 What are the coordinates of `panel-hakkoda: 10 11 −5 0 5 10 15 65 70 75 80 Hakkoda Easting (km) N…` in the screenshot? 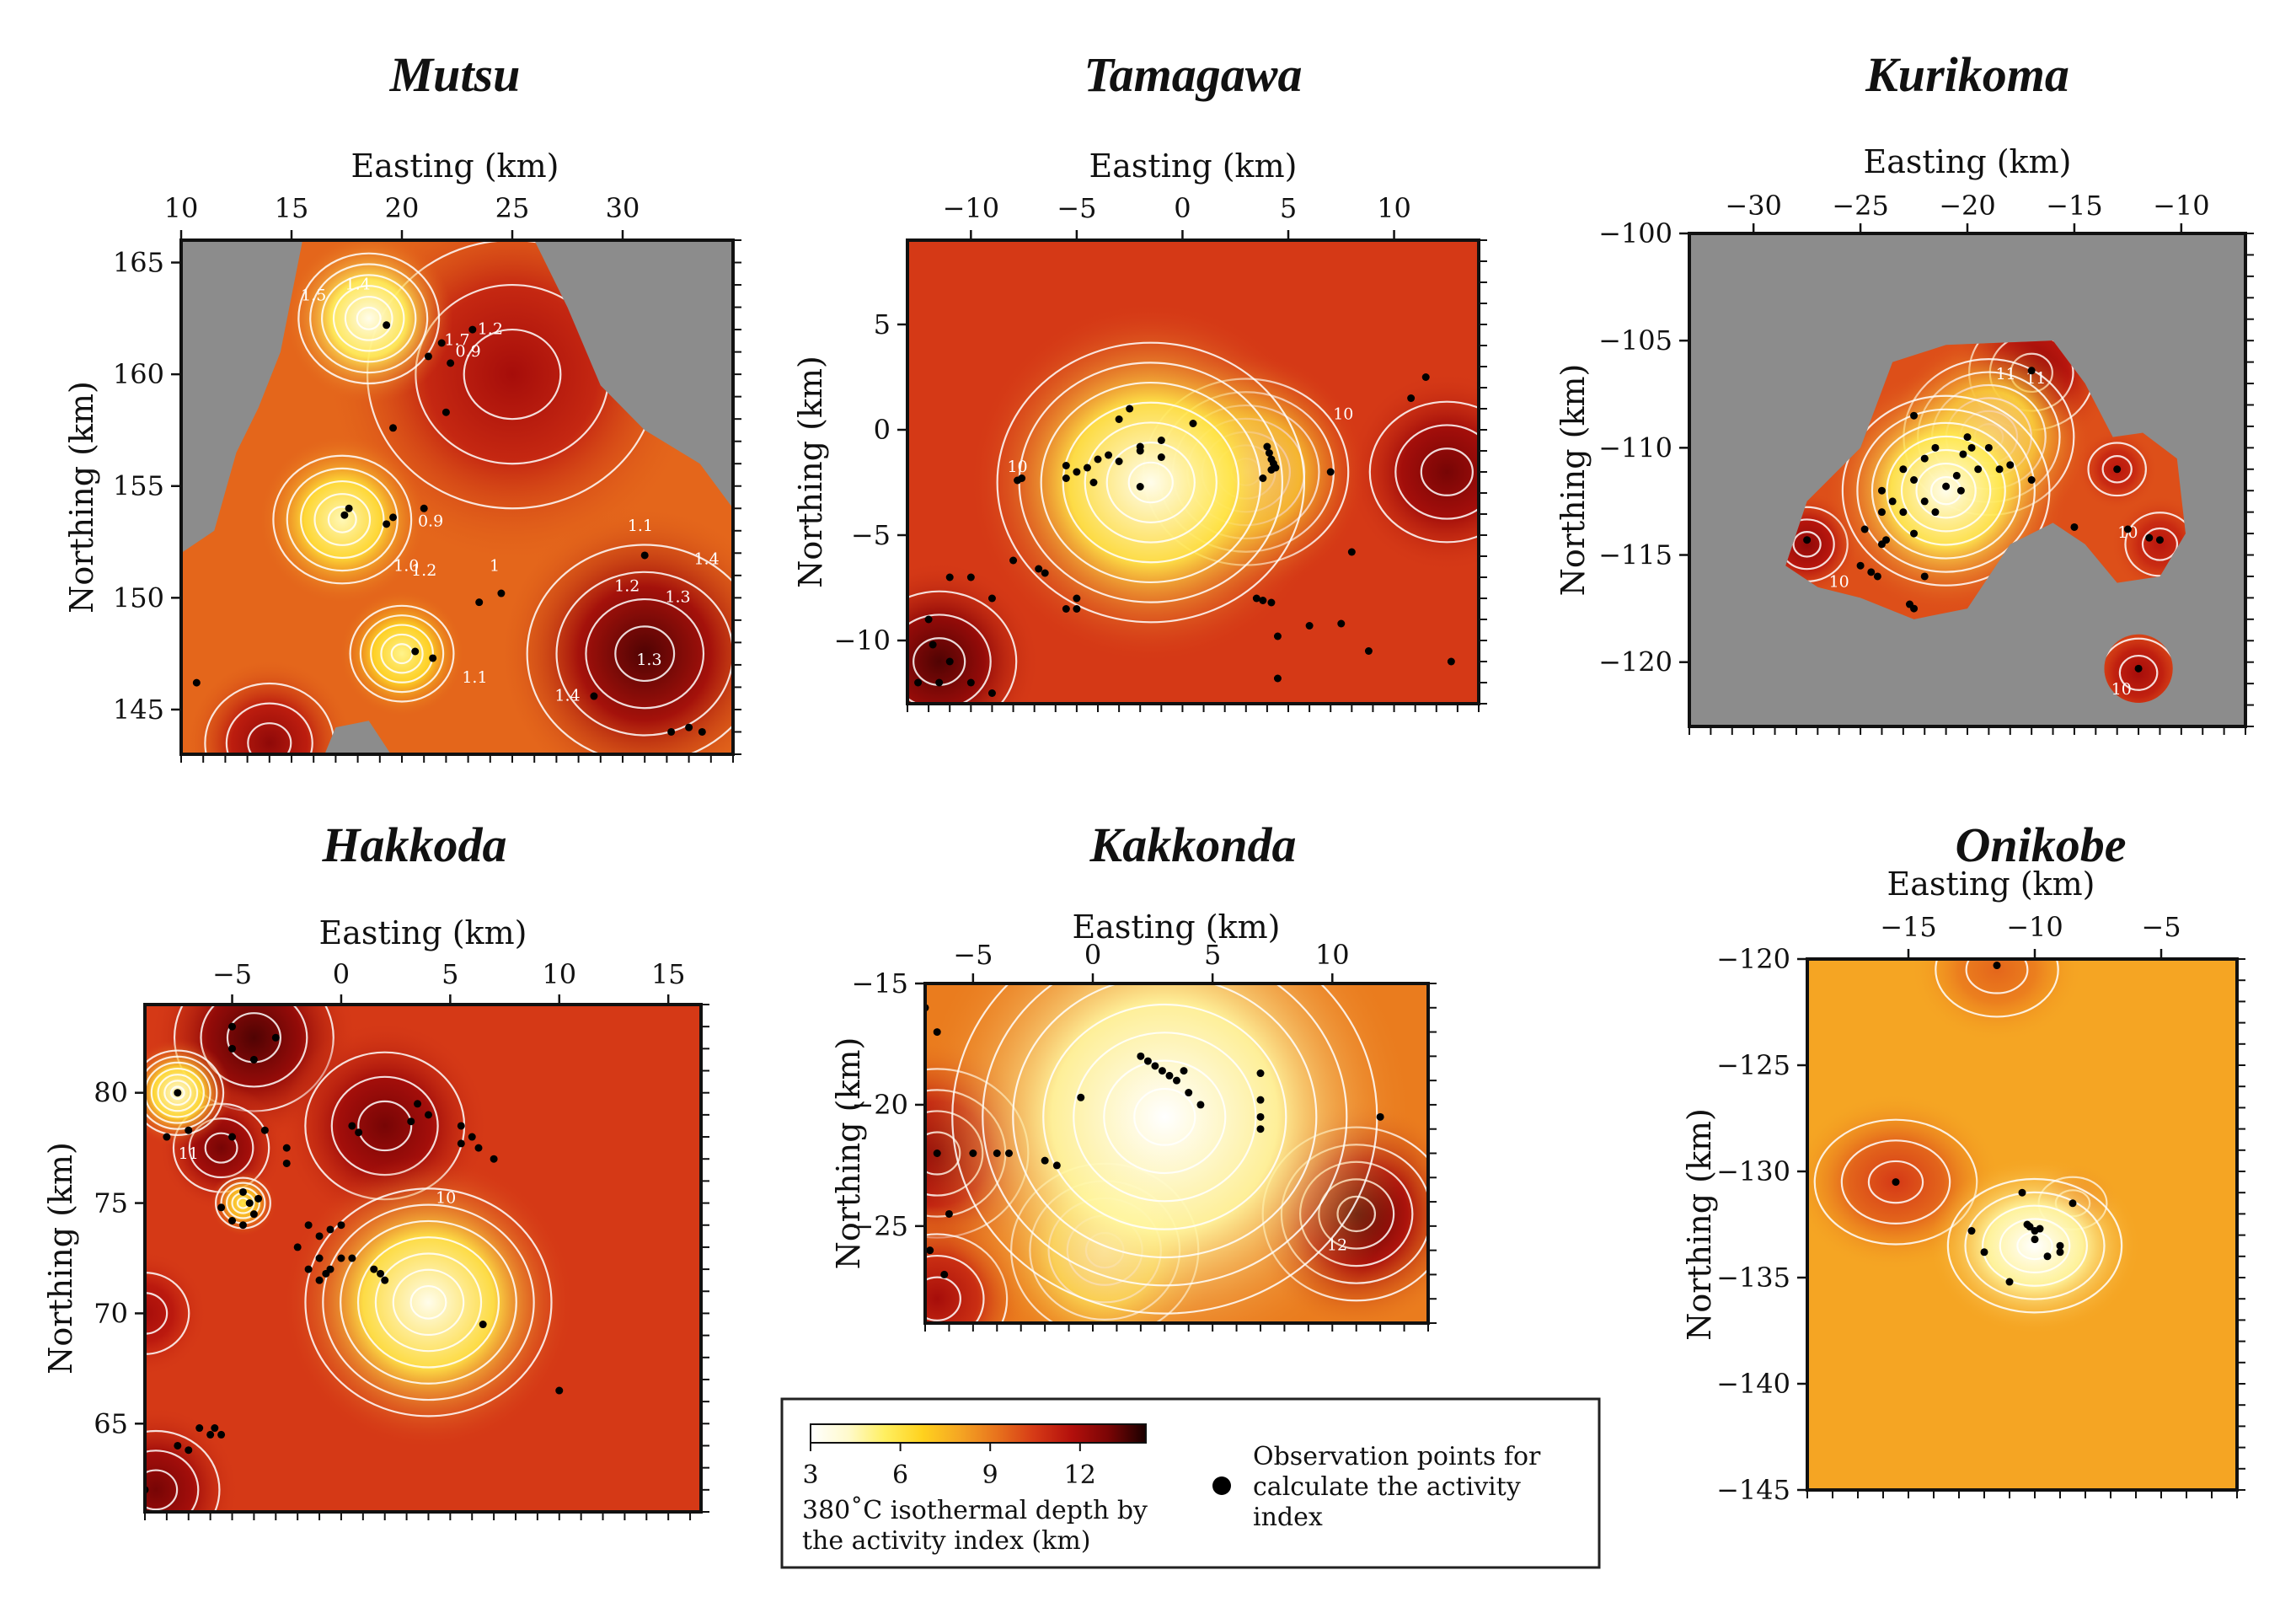 It's located at (375, 1168).